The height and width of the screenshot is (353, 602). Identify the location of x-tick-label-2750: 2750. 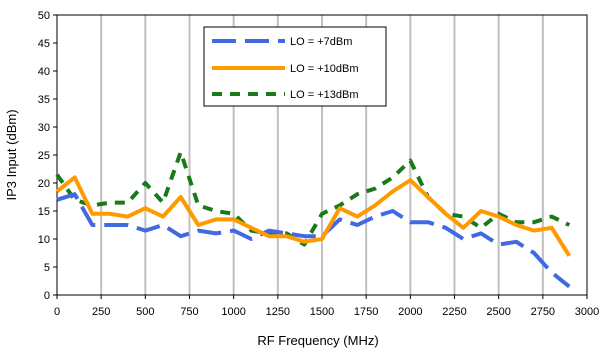
(543, 312).